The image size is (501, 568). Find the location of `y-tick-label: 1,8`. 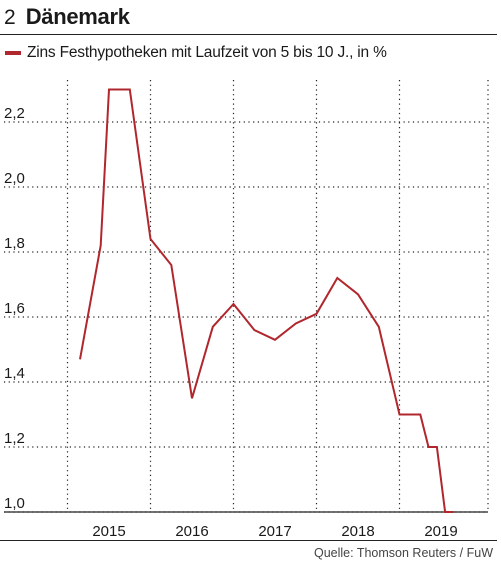

y-tick-label: 1,8 is located at coordinates (14, 243).